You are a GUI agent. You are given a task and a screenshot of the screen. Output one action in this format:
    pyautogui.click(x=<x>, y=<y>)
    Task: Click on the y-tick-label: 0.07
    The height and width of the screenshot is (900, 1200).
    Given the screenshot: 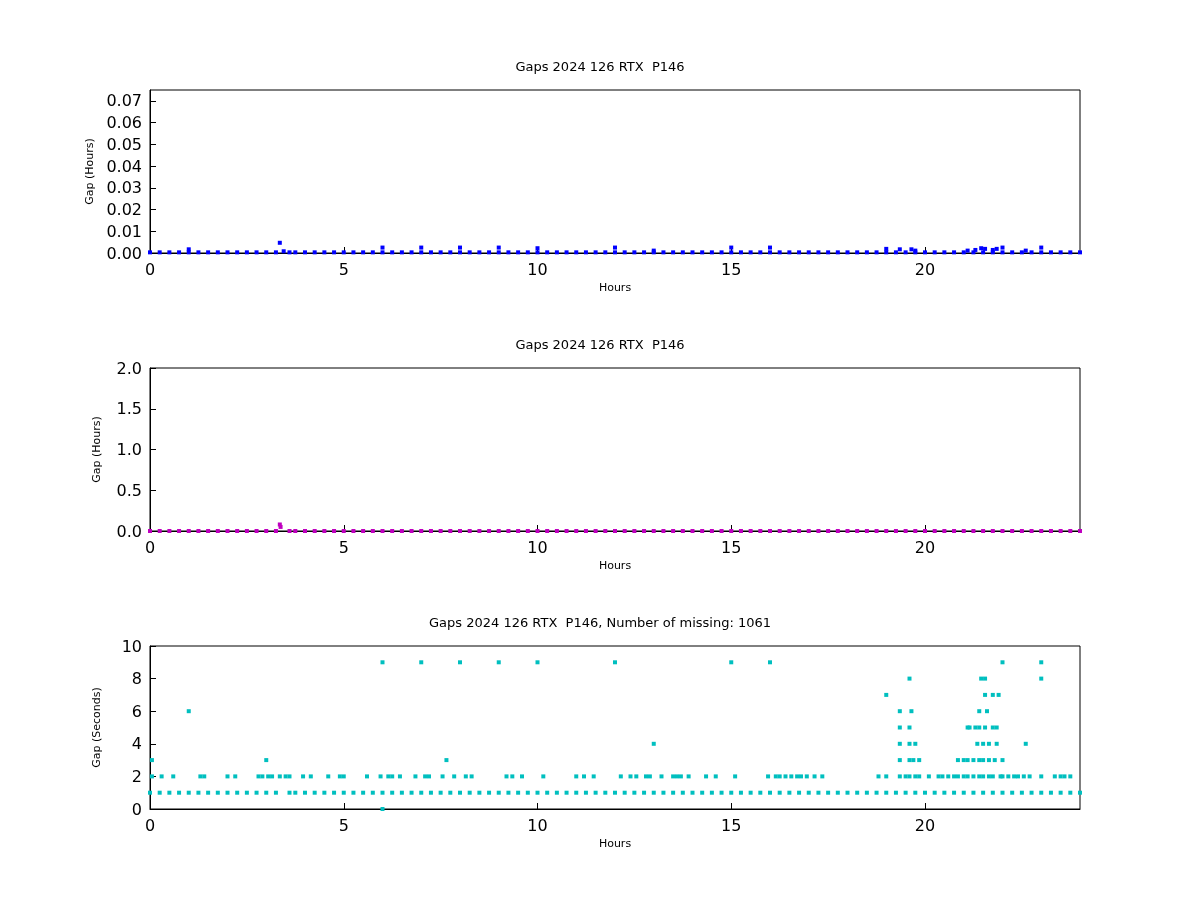 What is the action you would take?
    pyautogui.click(x=124, y=101)
    